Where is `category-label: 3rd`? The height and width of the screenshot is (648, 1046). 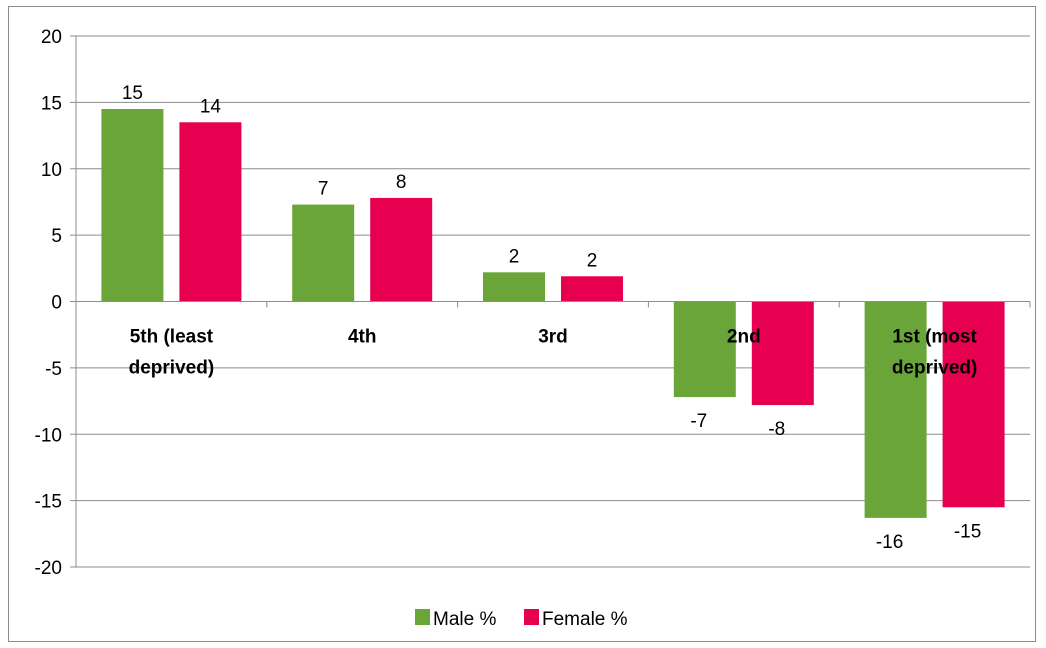
category-label: 3rd is located at coordinates (553, 337).